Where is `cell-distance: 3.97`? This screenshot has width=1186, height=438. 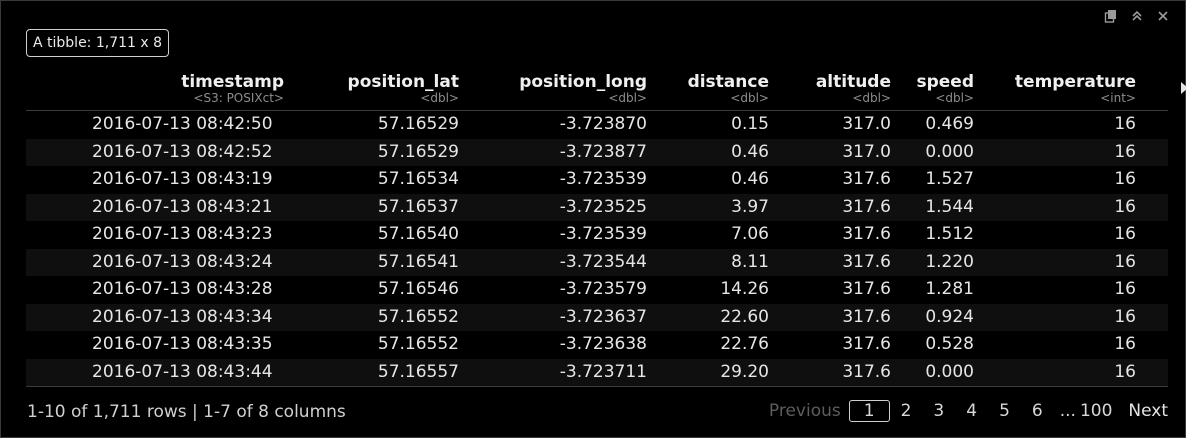
cell-distance: 3.97 is located at coordinates (750, 206).